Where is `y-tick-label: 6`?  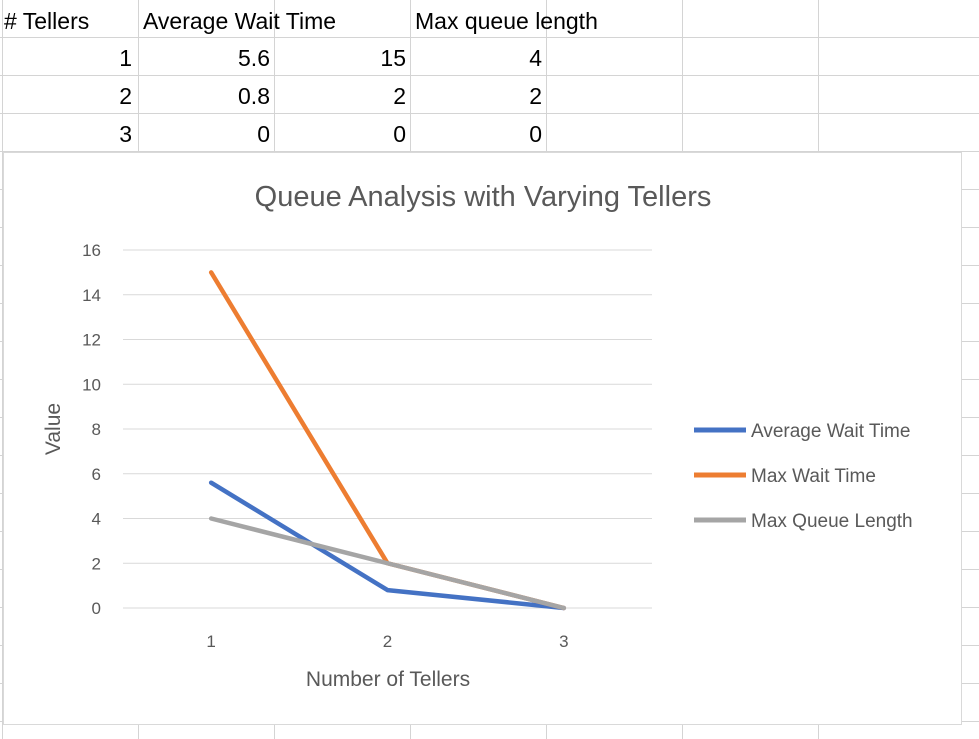 y-tick-label: 6 is located at coordinates (96, 474).